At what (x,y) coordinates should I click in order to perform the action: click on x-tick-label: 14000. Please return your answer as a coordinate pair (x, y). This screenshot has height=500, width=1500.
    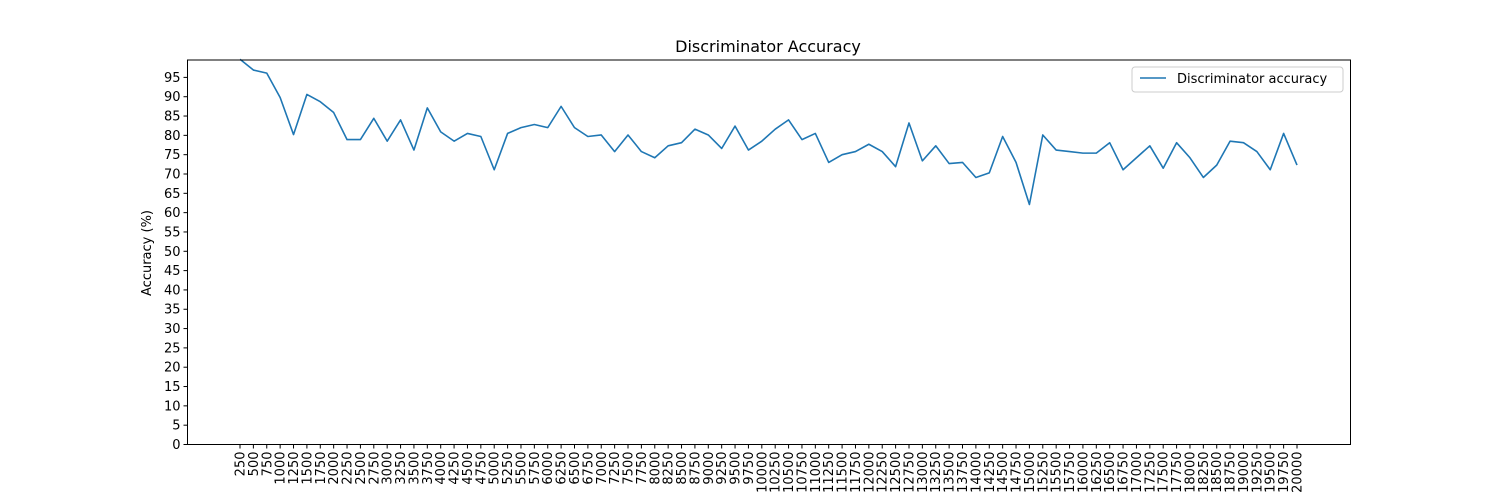
    Looking at the image, I should click on (976, 472).